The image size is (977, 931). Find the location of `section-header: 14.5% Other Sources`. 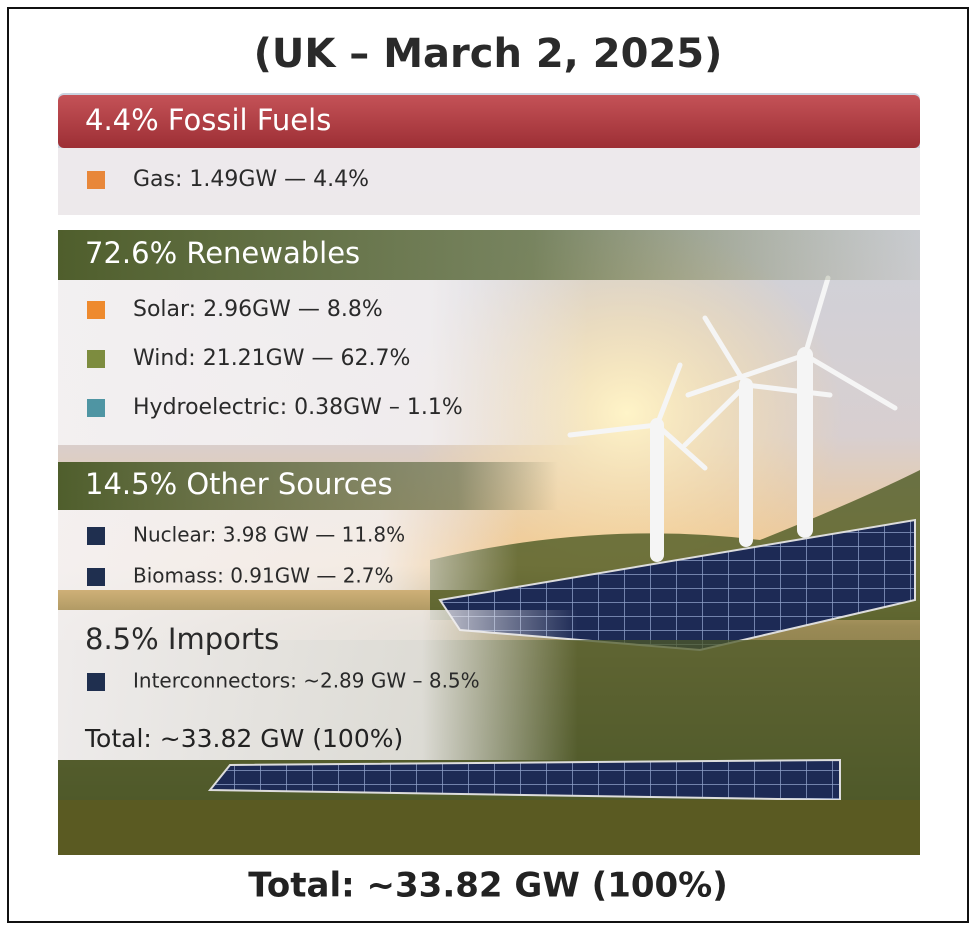

section-header: 14.5% Other Sources is located at coordinates (239, 484).